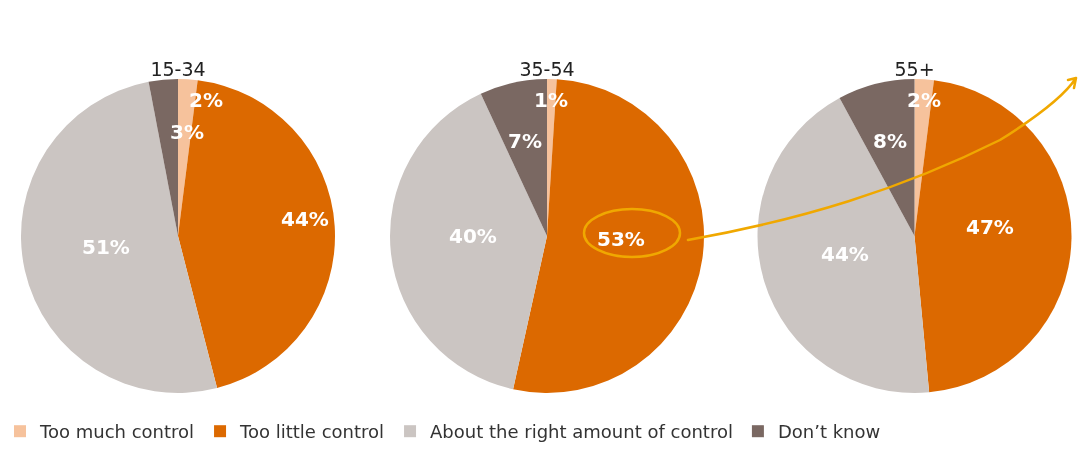  I want to click on data-label: 1%, so click(551, 100).